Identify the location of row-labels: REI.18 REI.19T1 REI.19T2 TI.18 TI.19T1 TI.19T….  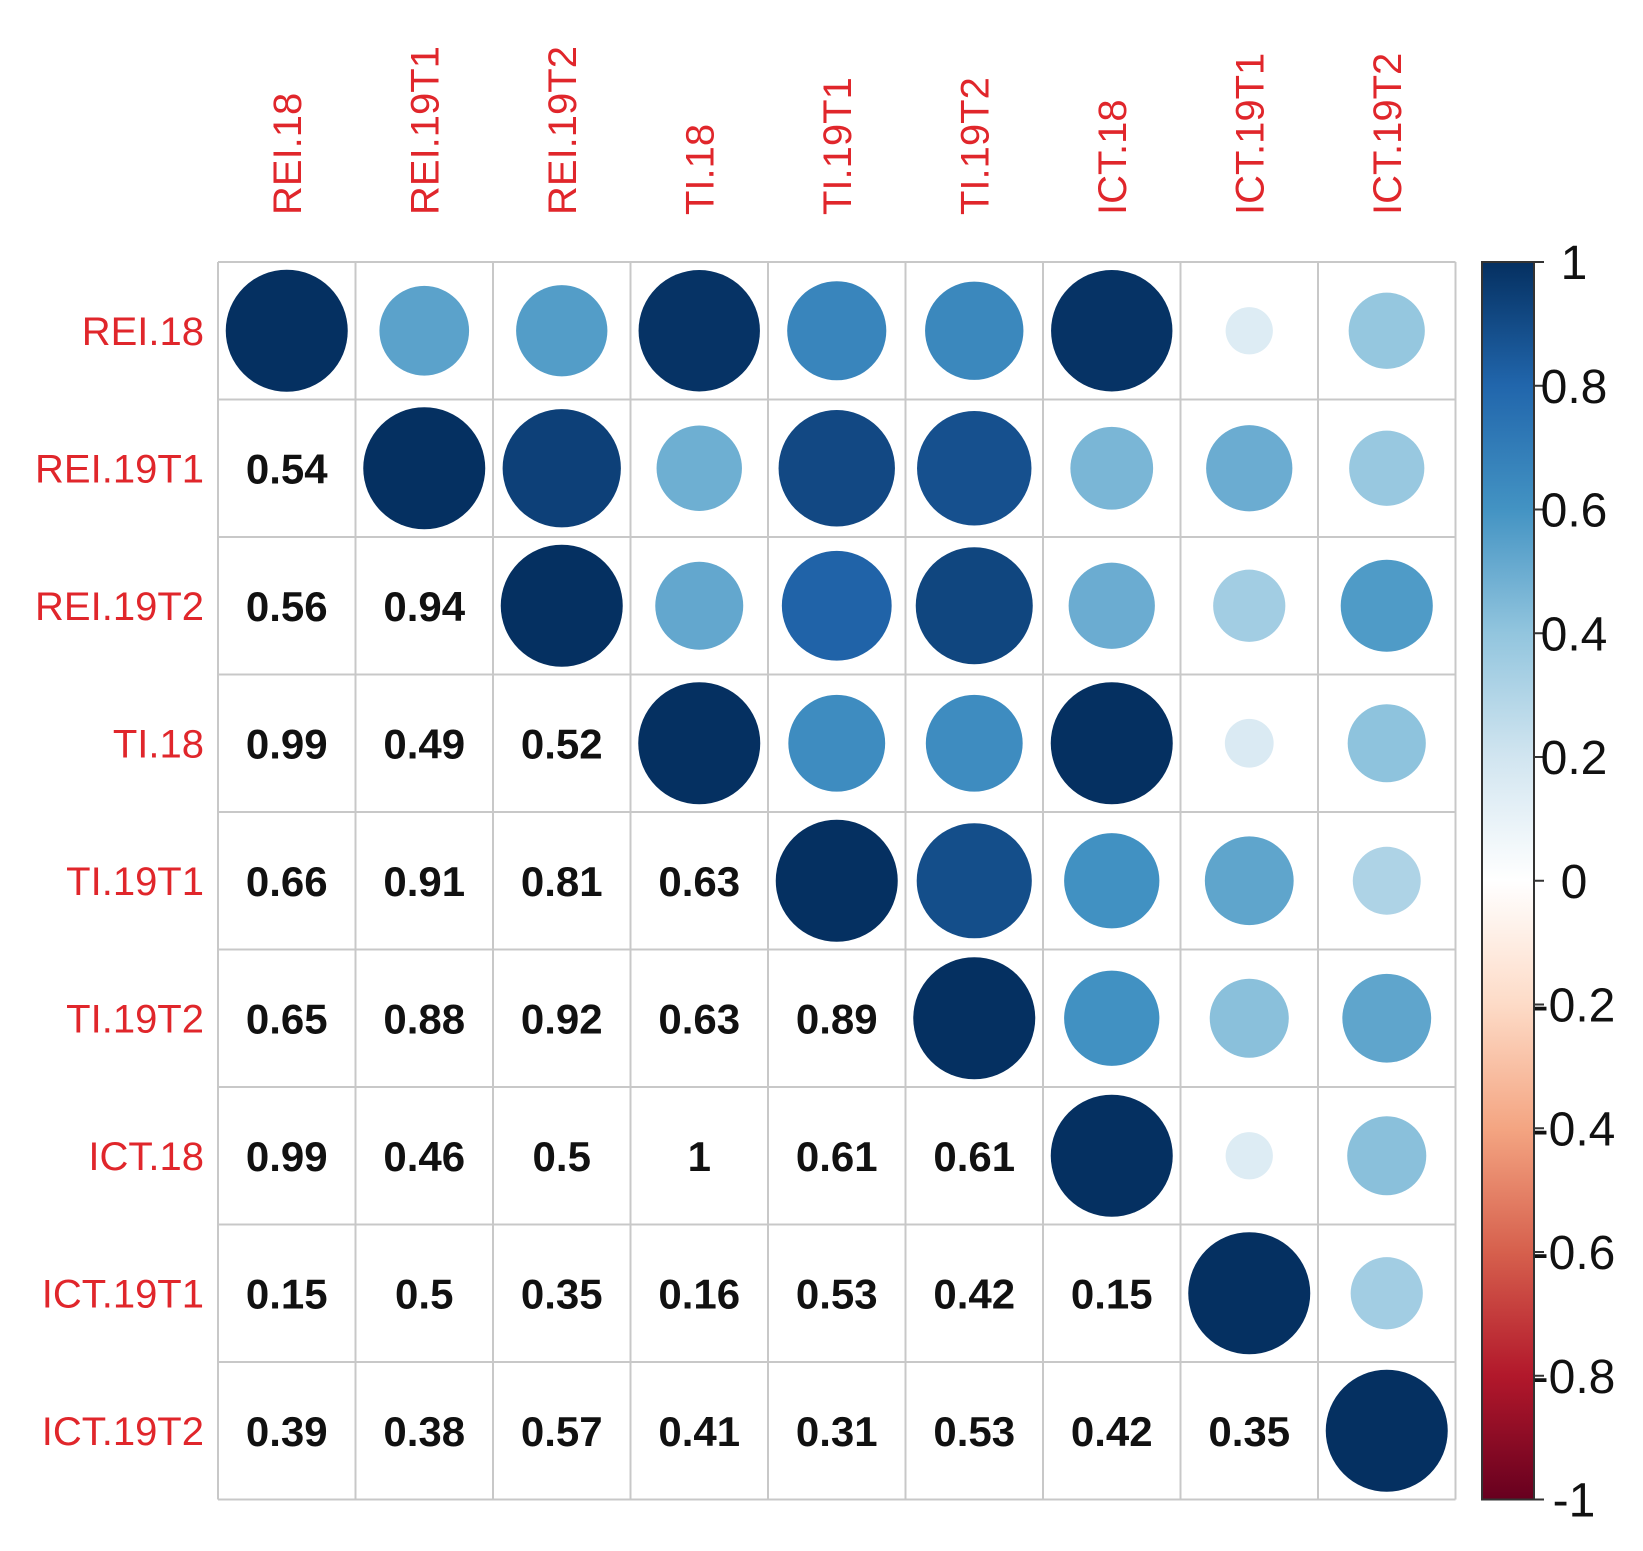
(119, 882).